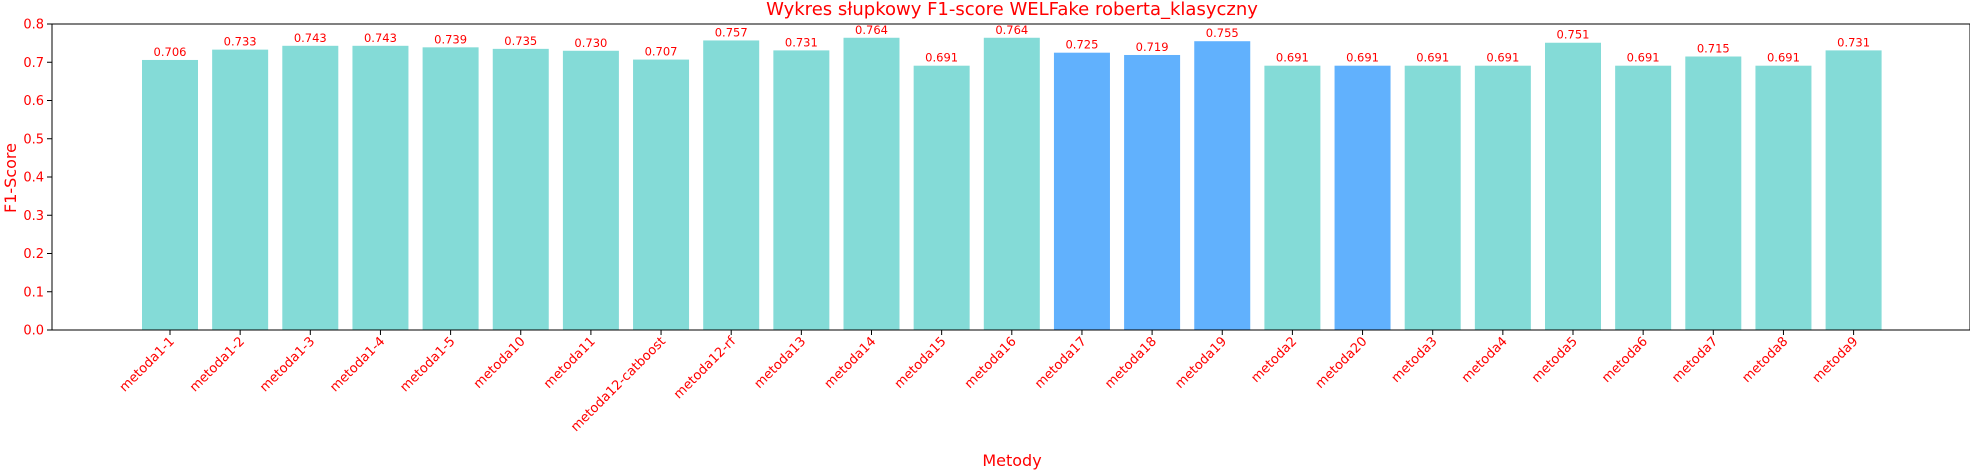  I want to click on bar-metoda6, so click(1643, 197).